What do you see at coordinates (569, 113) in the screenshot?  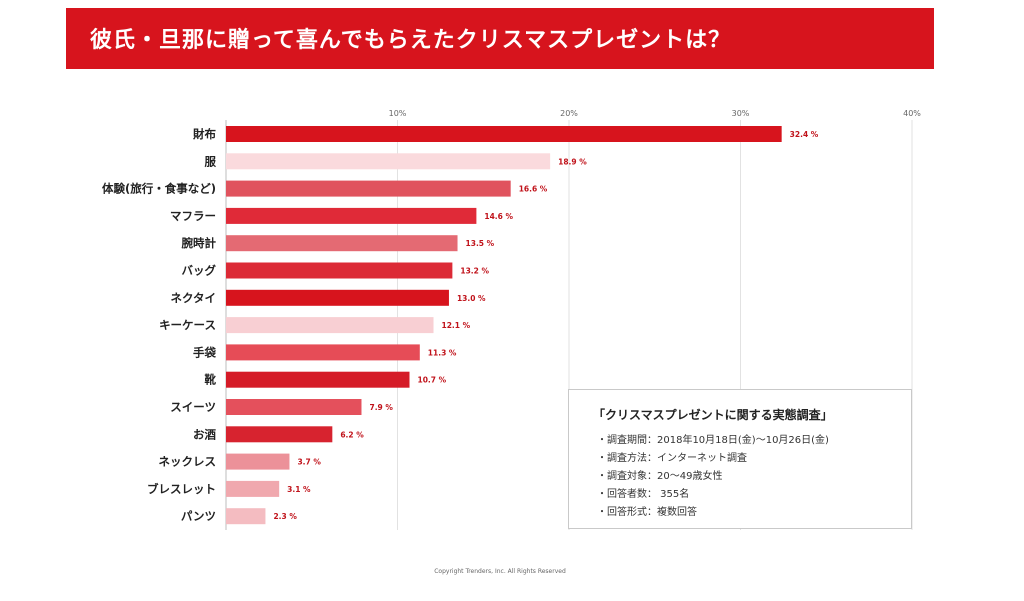 I see `x-tick-label: 20%` at bounding box center [569, 113].